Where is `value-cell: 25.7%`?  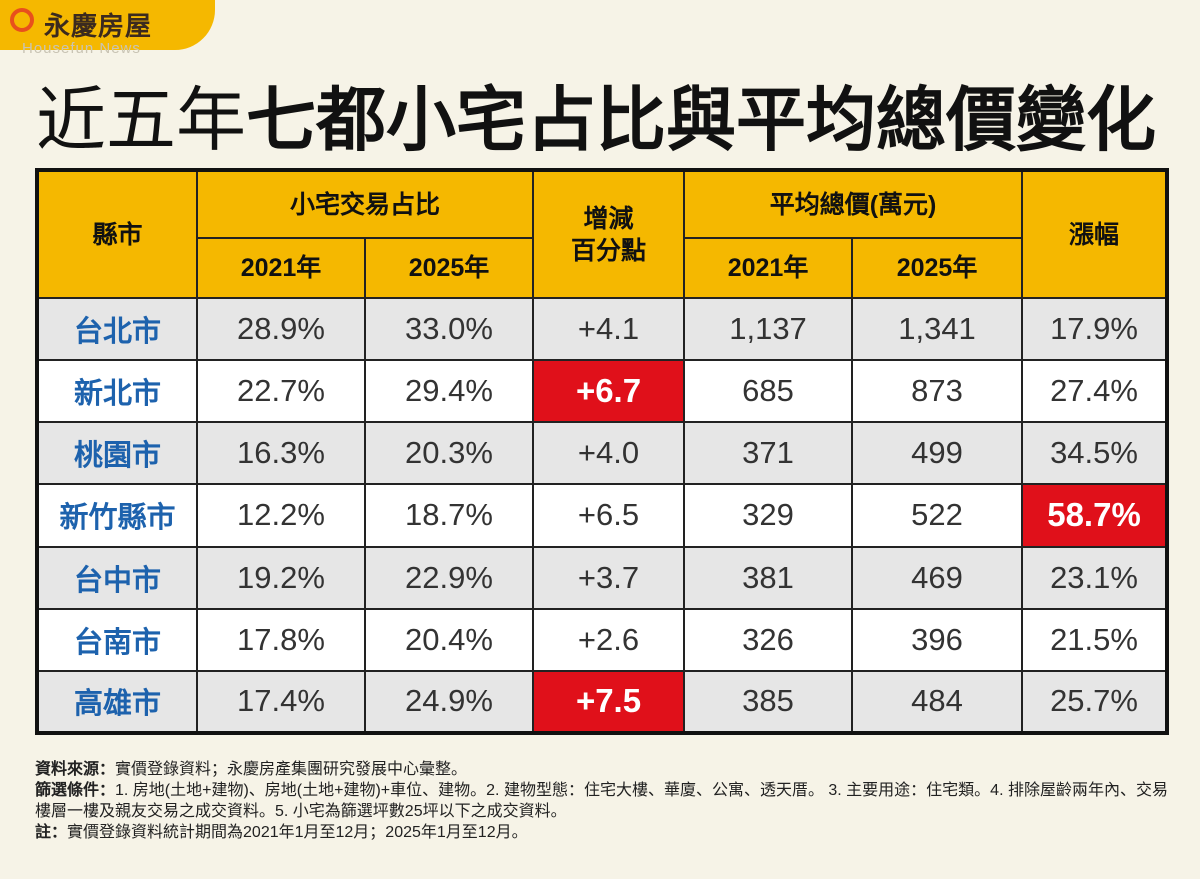
value-cell: 25.7% is located at coordinates (1095, 702).